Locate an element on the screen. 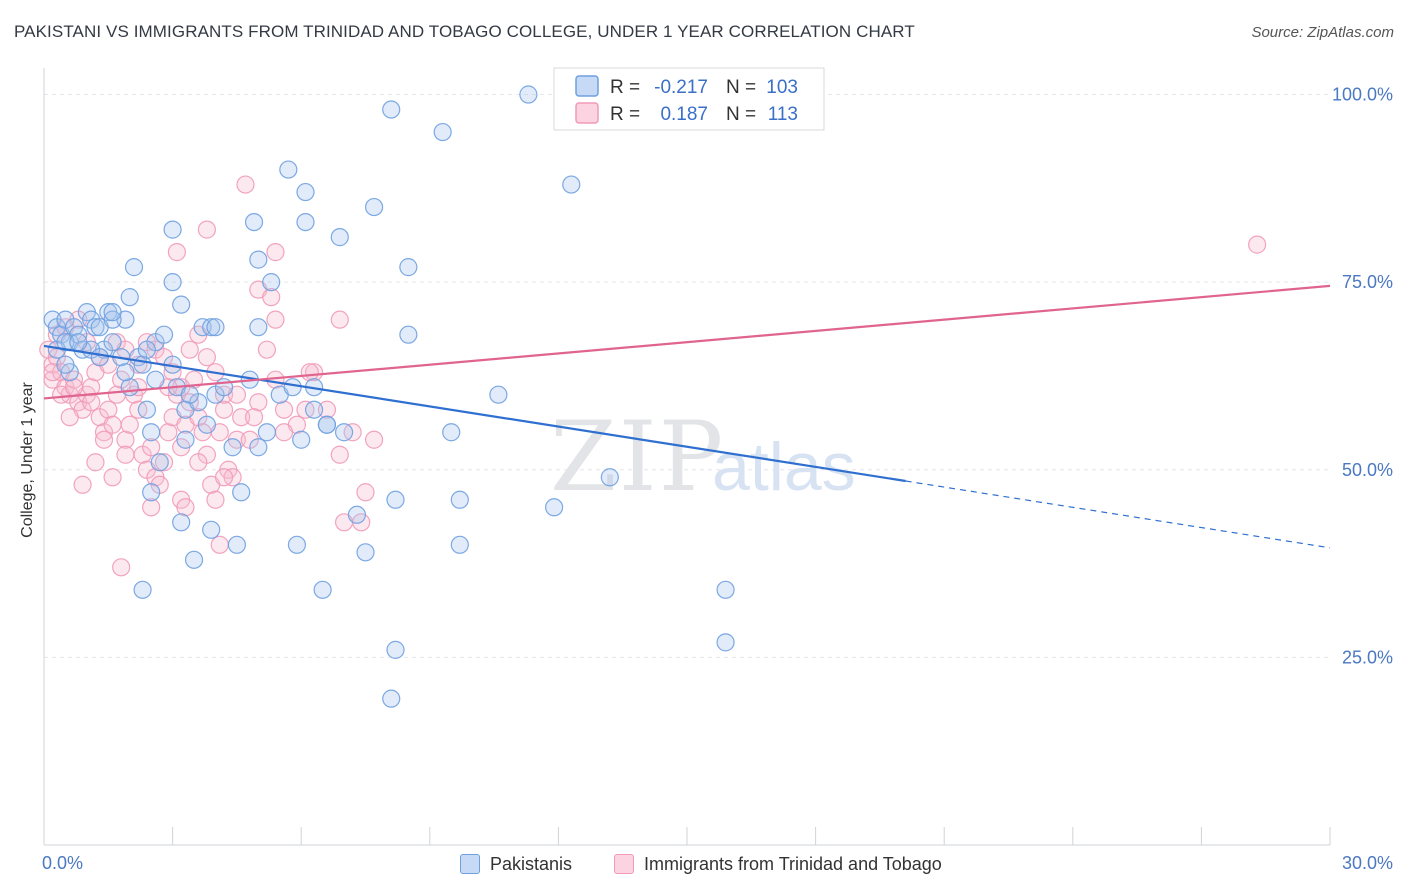 The image size is (1406, 892). stats-legend-box is located at coordinates (689, 99).